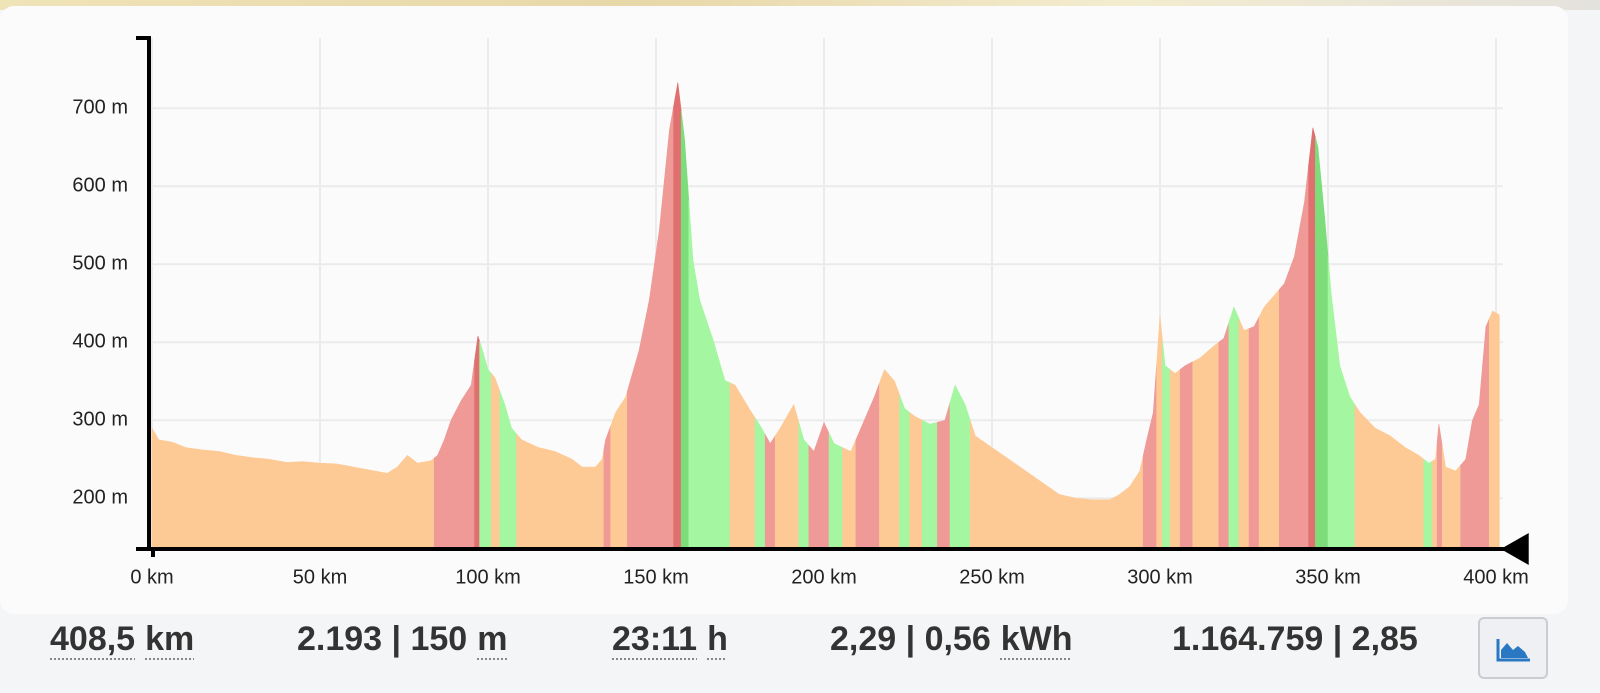  I want to click on x-tick-label: 300 km, so click(1160, 577).